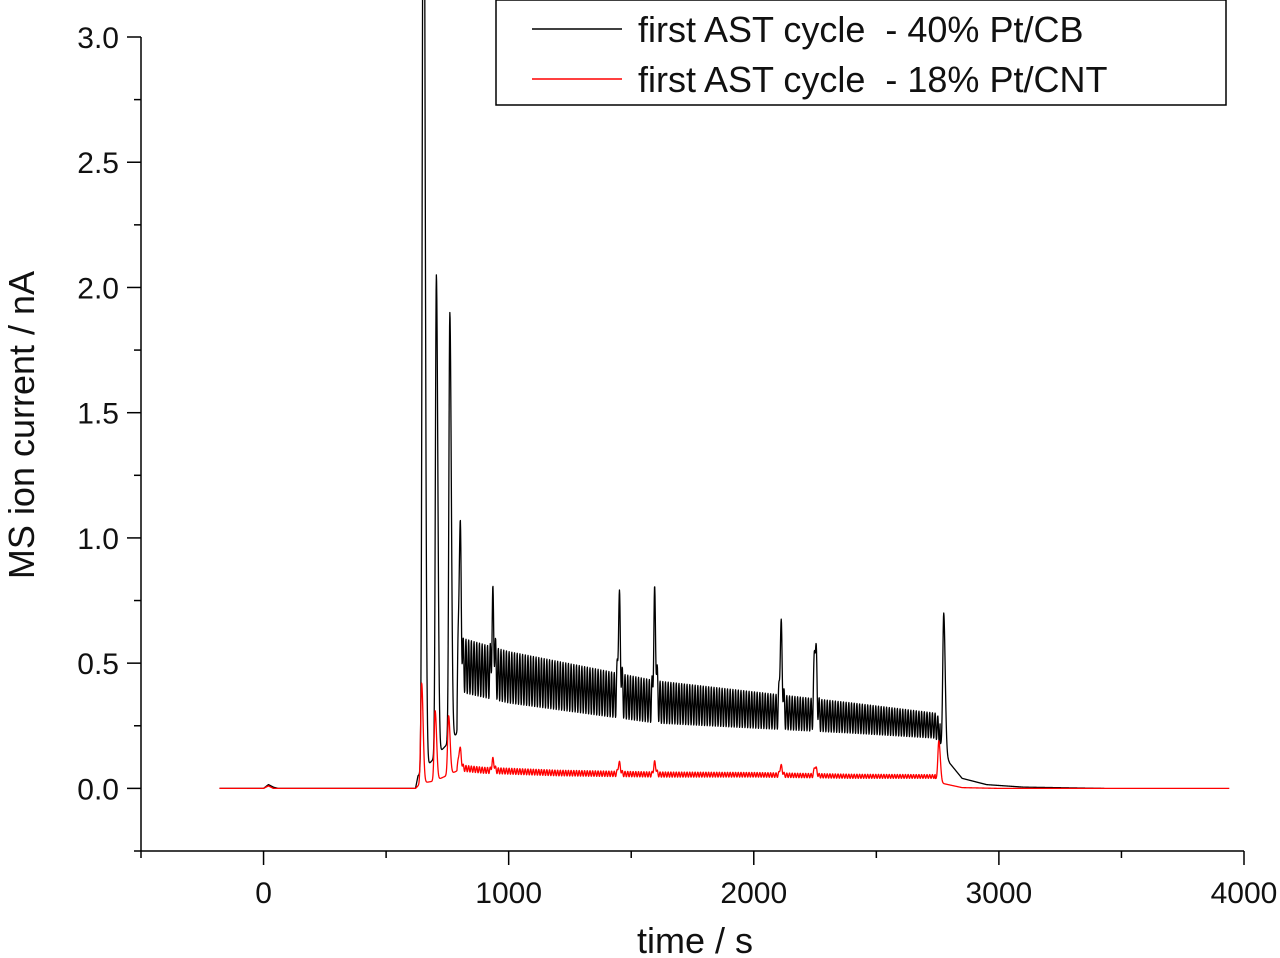  What do you see at coordinates (1244, 893) in the screenshot?
I see `x-tick-label: 4000` at bounding box center [1244, 893].